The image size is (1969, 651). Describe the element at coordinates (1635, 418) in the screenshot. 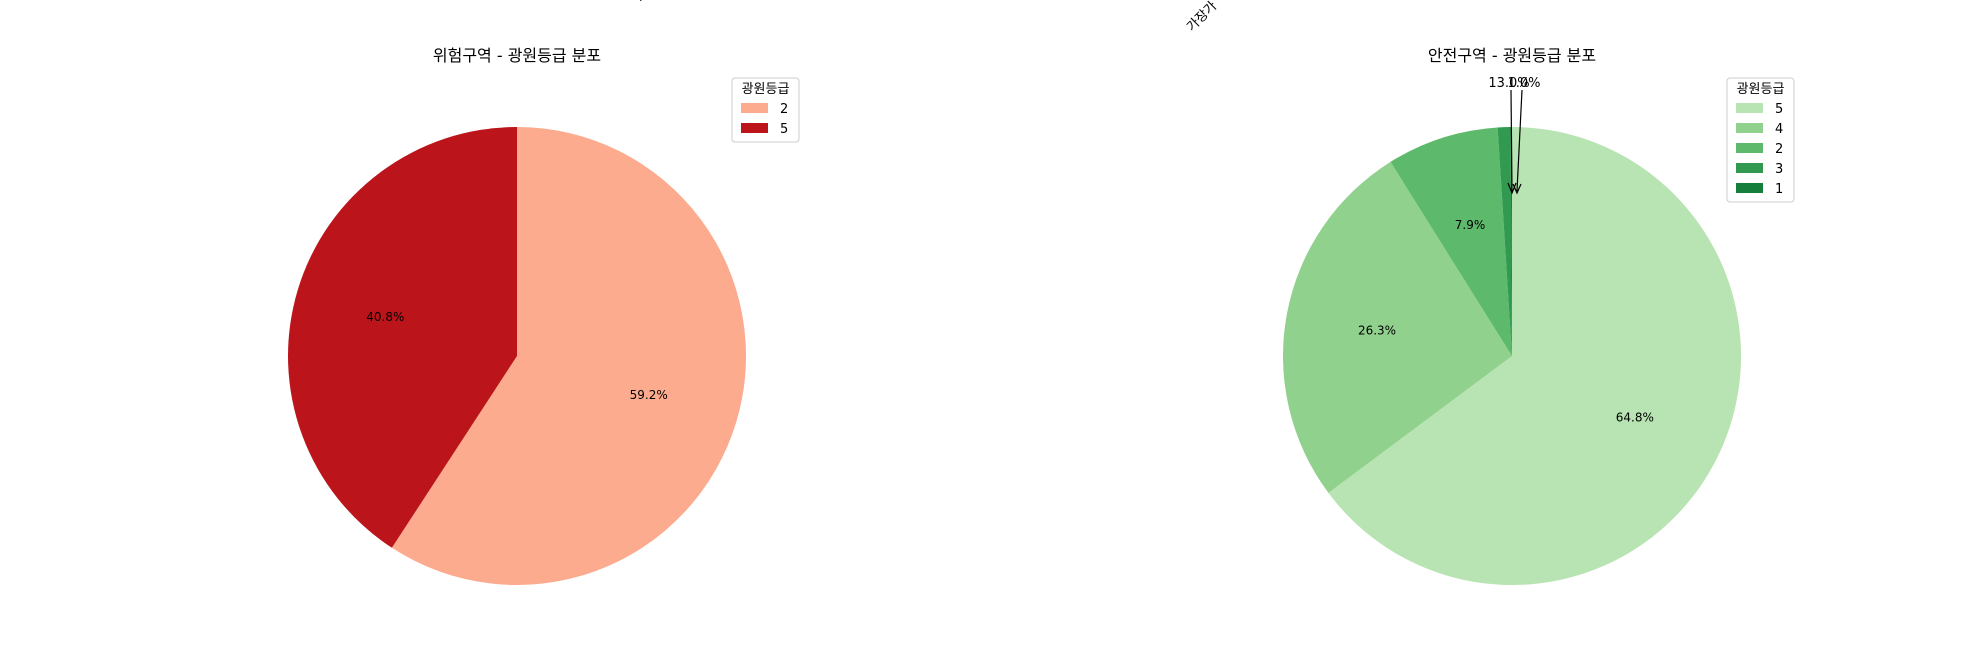

I see `slice-percent-label: 64.8%` at that location.